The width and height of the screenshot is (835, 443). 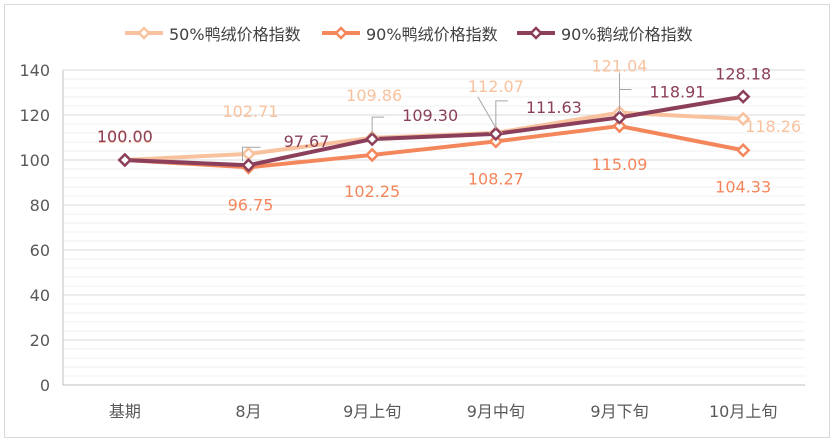 I want to click on series-lines, so click(x=434, y=132).